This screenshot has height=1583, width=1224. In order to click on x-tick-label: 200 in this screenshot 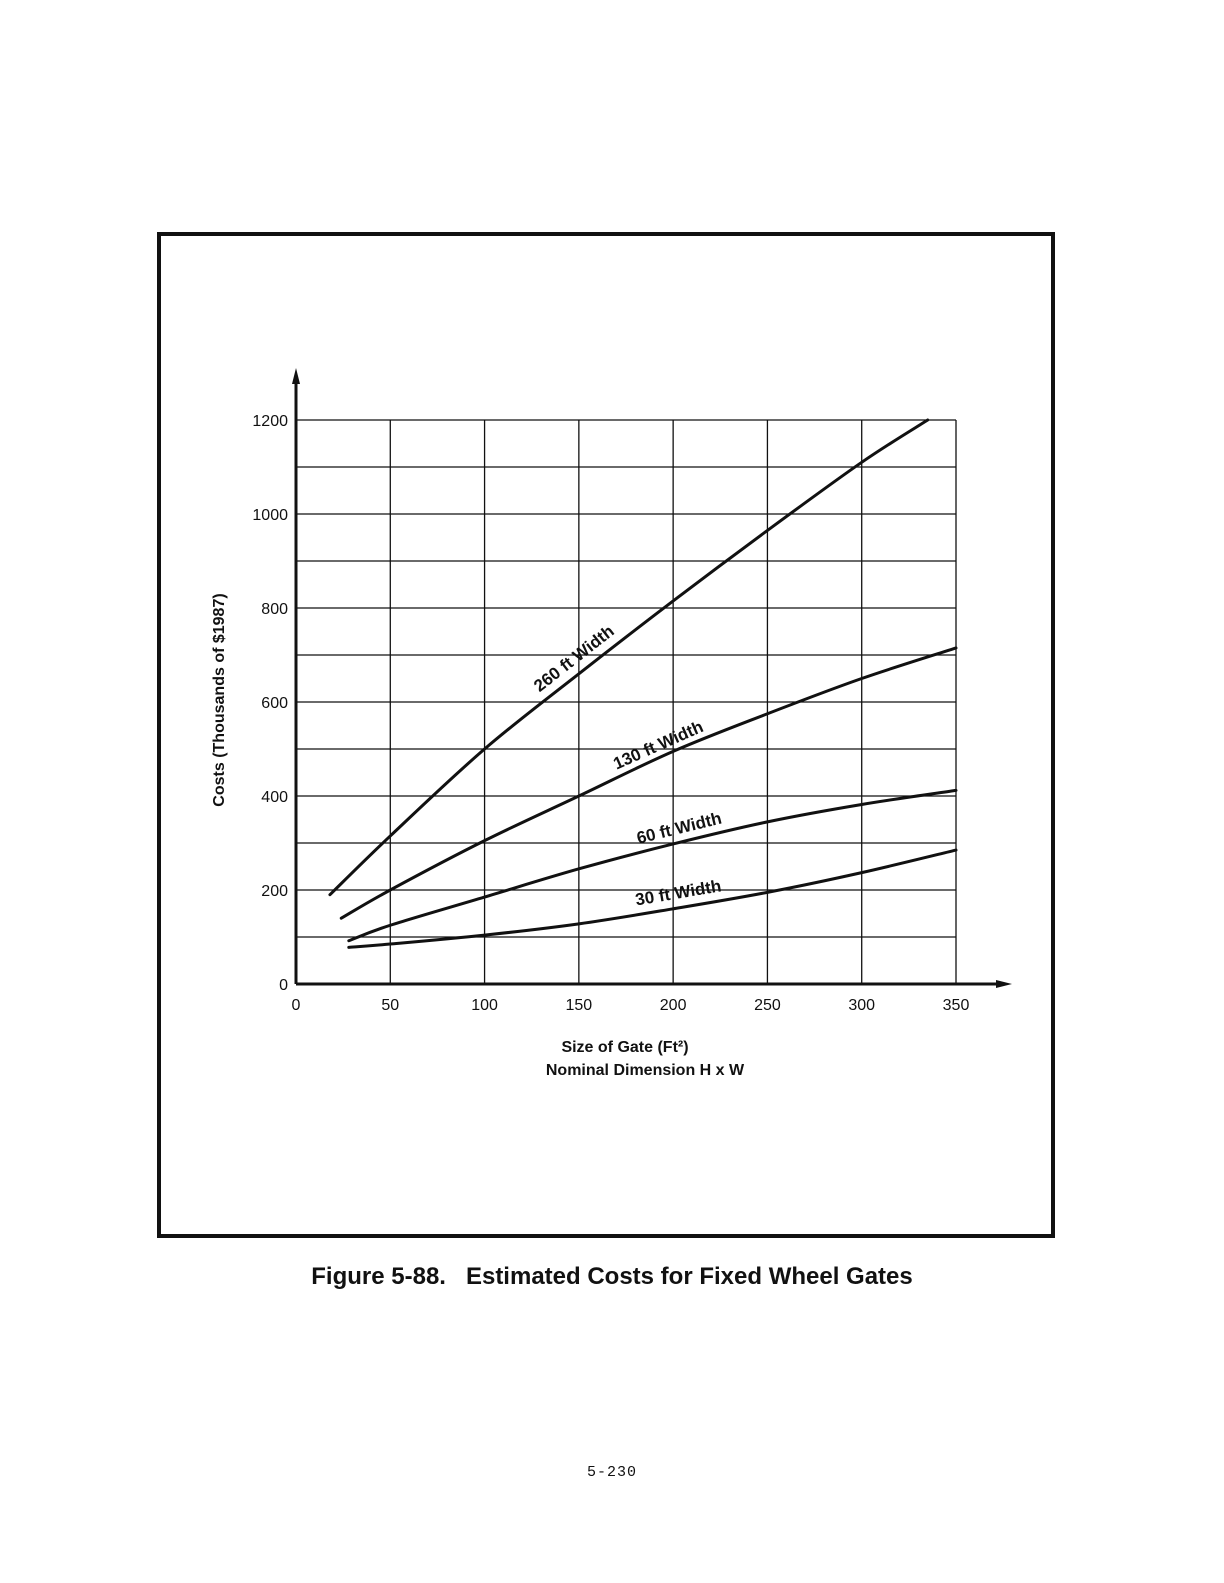, I will do `click(673, 1005)`.